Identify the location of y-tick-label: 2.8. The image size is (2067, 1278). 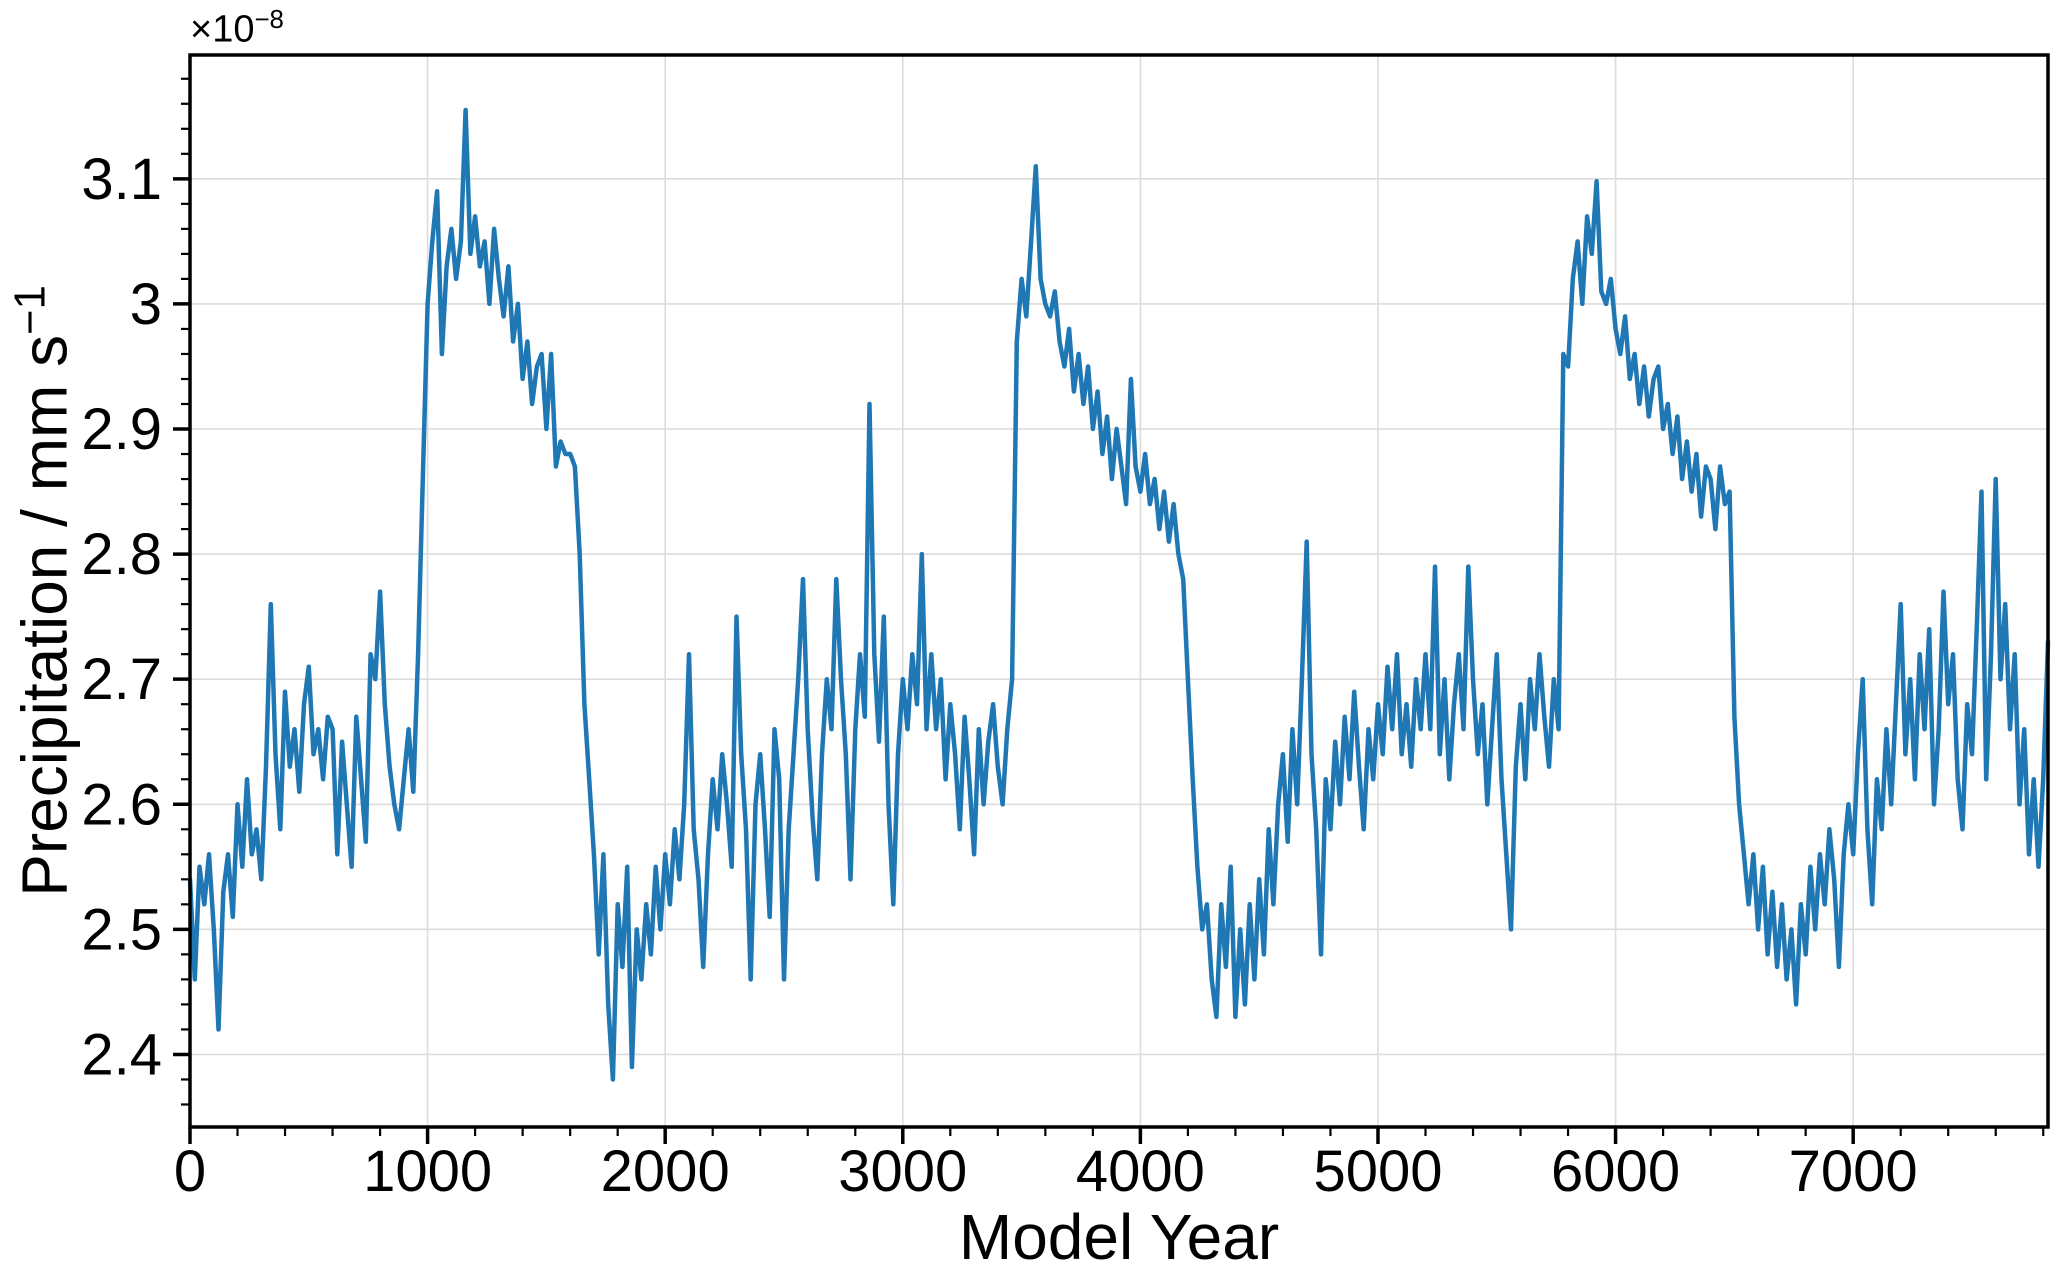
(121, 554).